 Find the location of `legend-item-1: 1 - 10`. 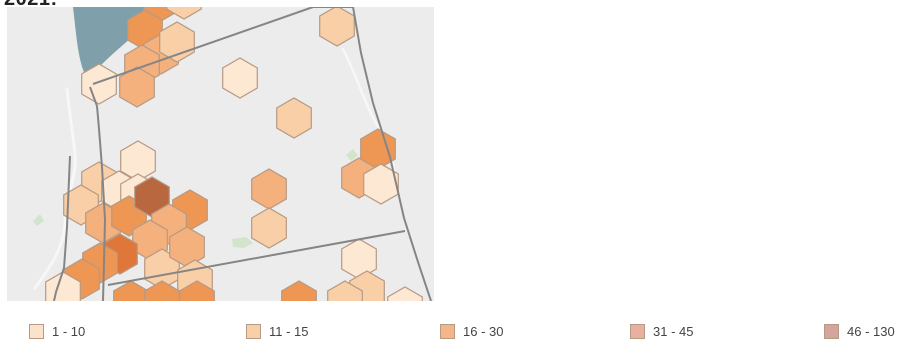

legend-item-1: 1 - 10 is located at coordinates (57, 331).